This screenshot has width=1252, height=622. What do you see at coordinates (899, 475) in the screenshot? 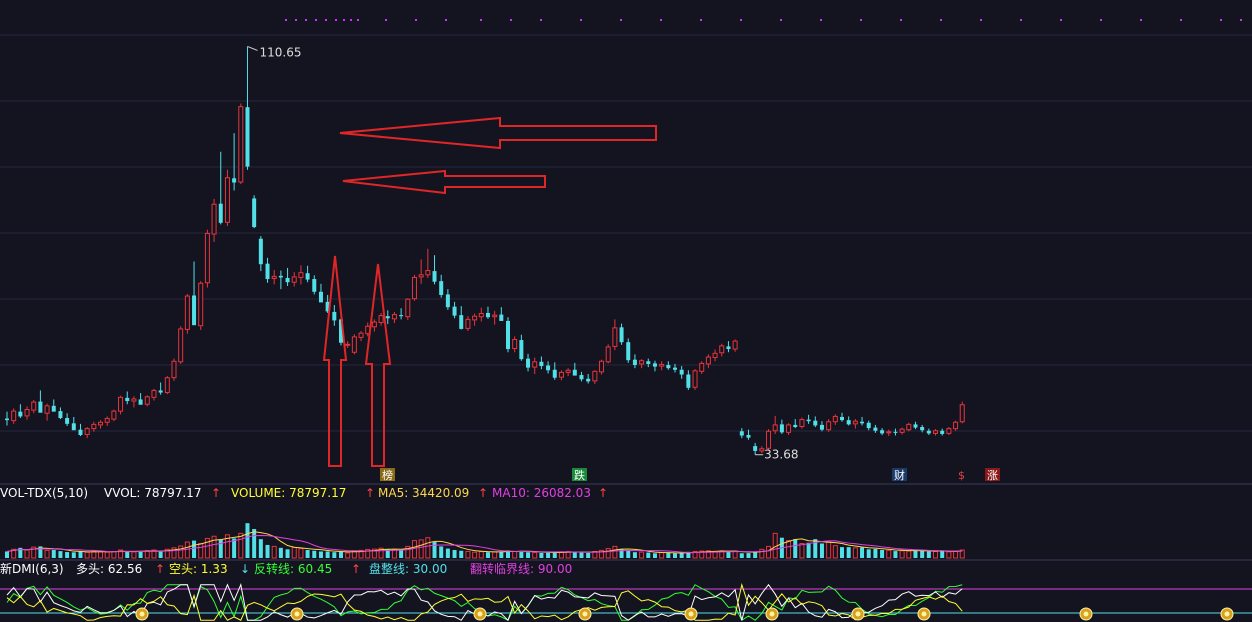
I see `badge-cai: 财` at bounding box center [899, 475].